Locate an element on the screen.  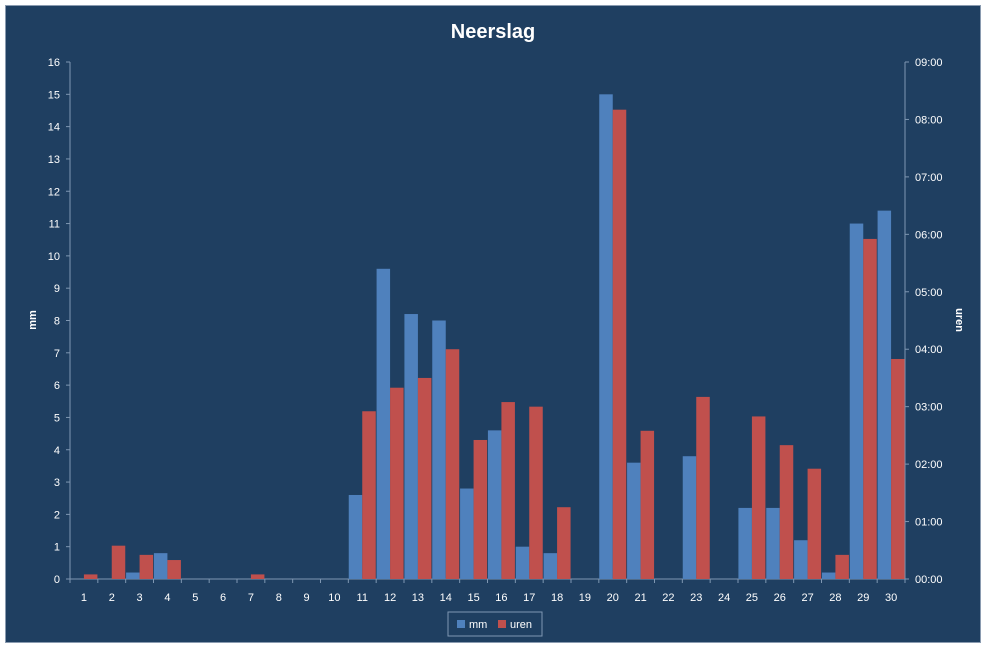
x-tick-label: 20 is located at coordinates (613, 598).